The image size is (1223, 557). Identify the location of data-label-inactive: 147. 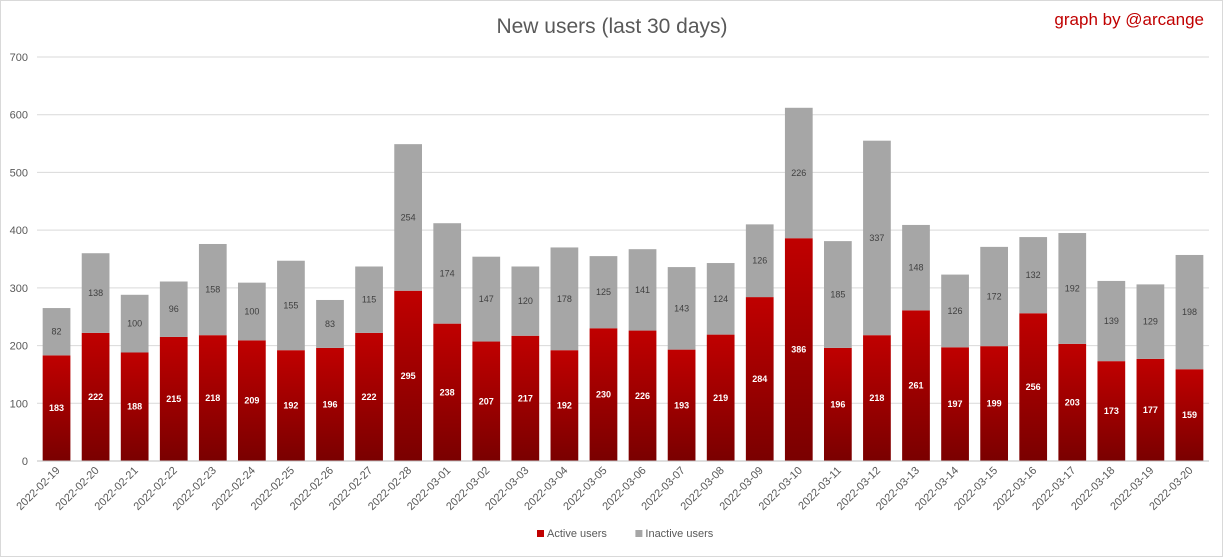
(486, 299).